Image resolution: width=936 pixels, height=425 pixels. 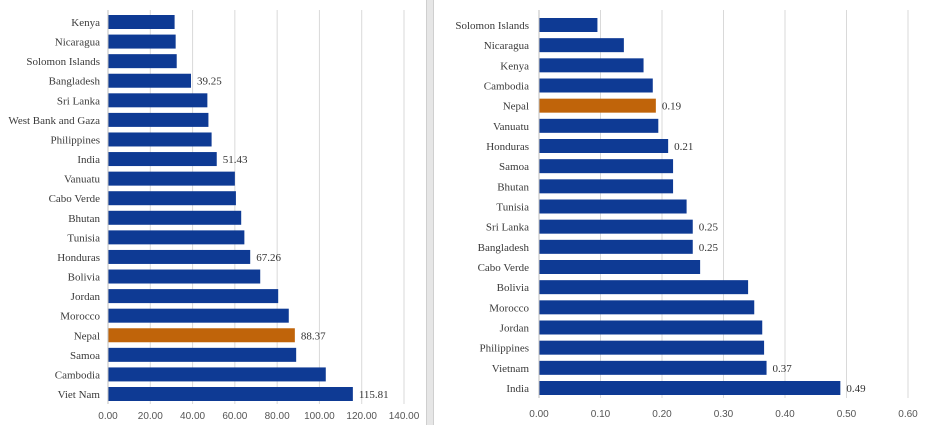 What do you see at coordinates (908, 414) in the screenshot?
I see `x-tick-label: 0.60` at bounding box center [908, 414].